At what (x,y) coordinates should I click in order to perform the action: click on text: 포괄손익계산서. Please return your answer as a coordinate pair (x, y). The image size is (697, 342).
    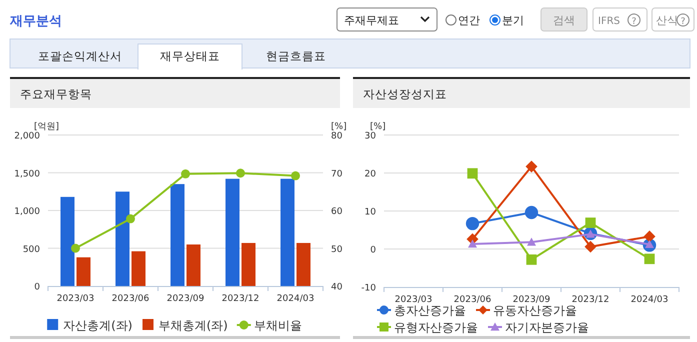
    Looking at the image, I should click on (80, 56).